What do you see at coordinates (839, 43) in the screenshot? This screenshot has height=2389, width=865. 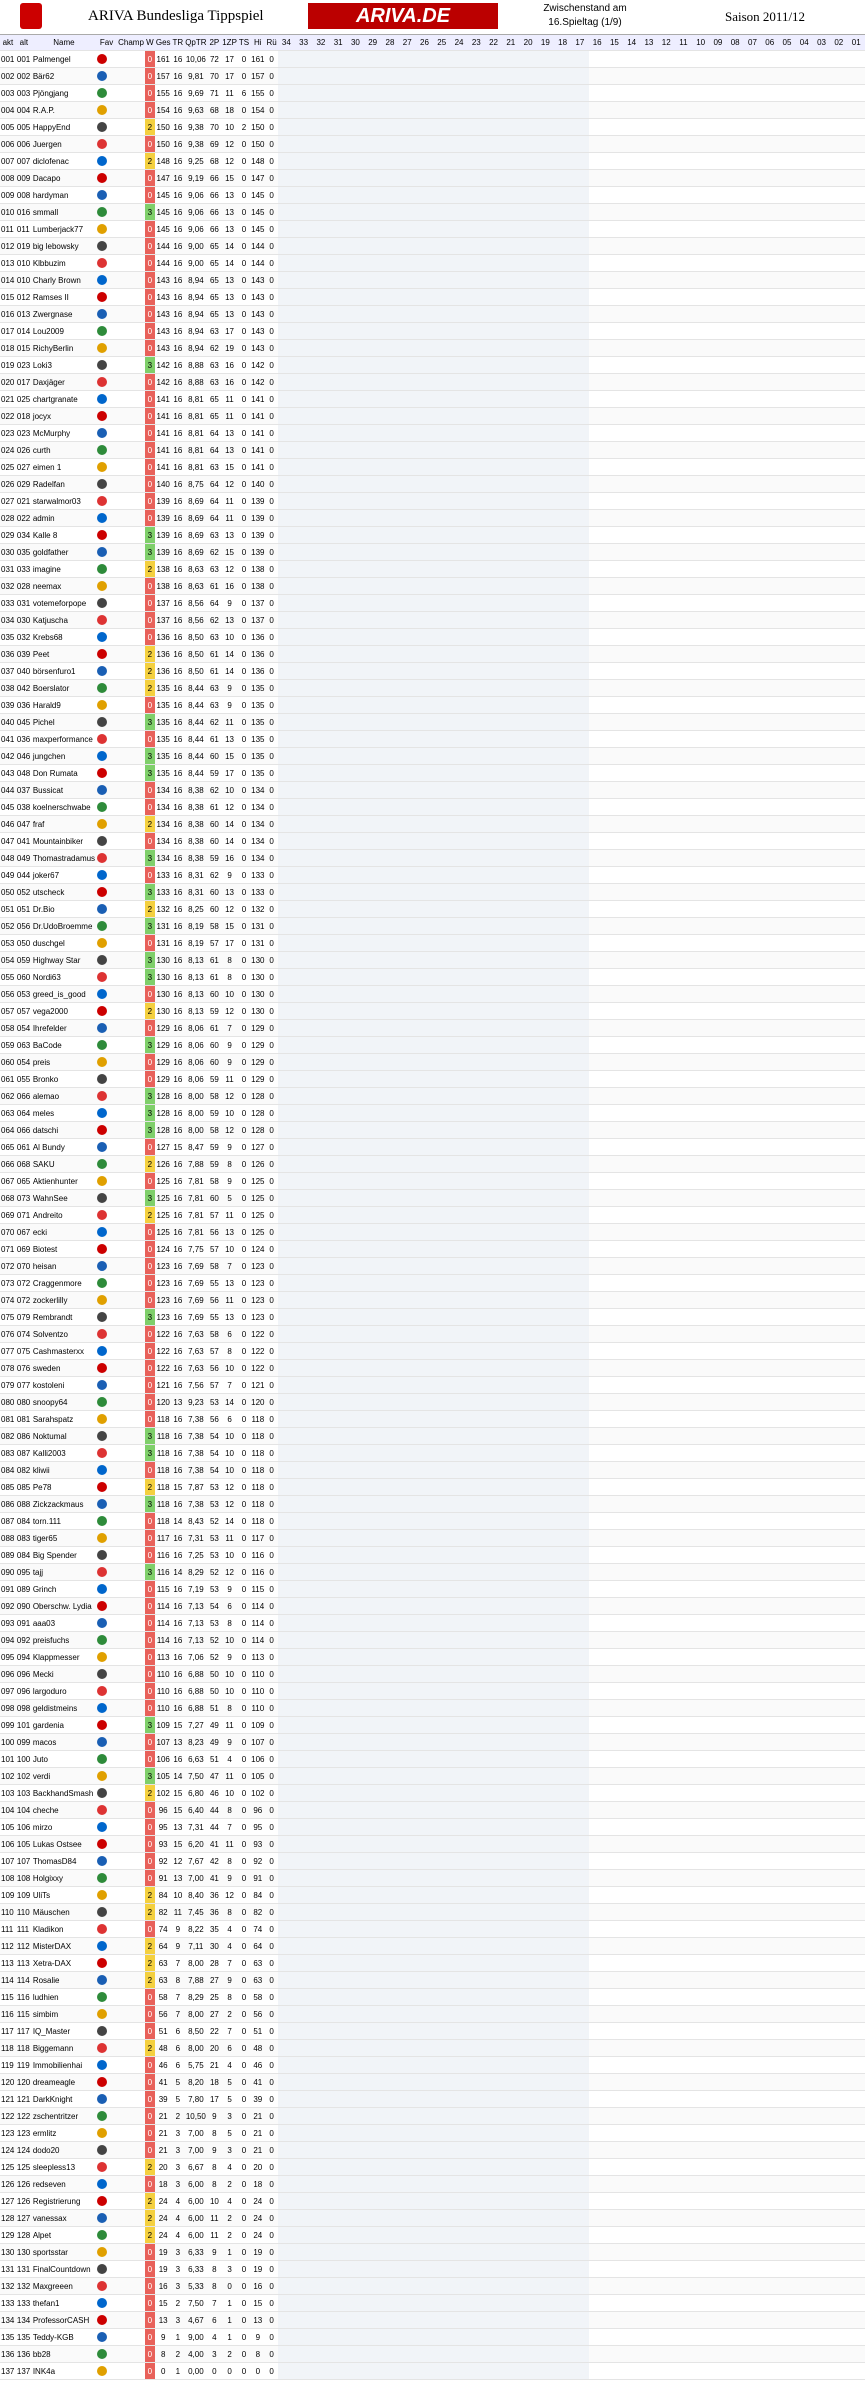 I see `matchday-header: 02` at bounding box center [839, 43].